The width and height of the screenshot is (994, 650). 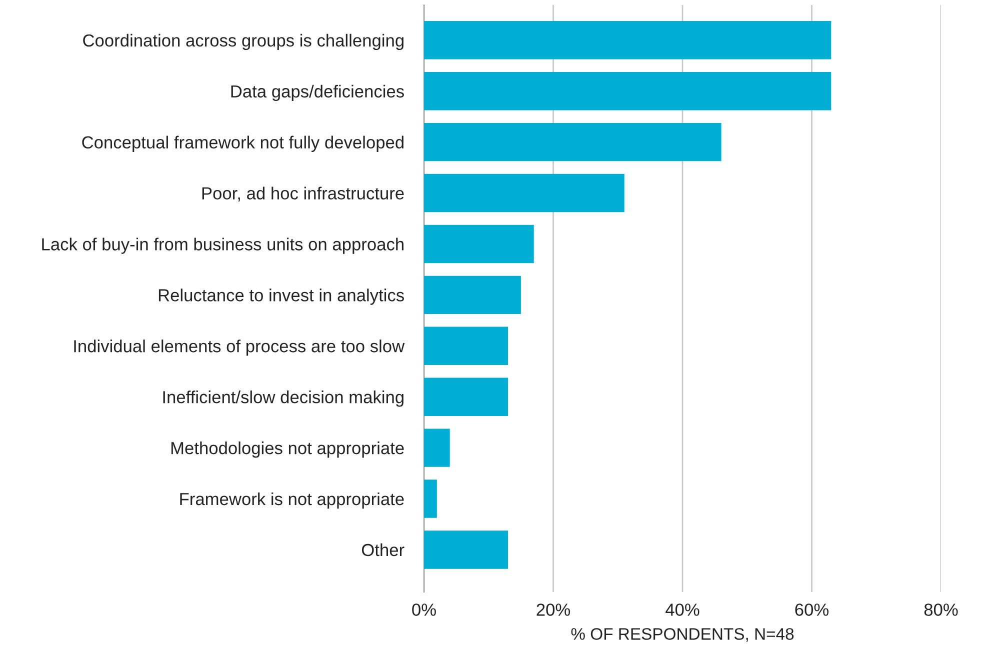 I want to click on y-tick-label: Other, so click(x=383, y=549).